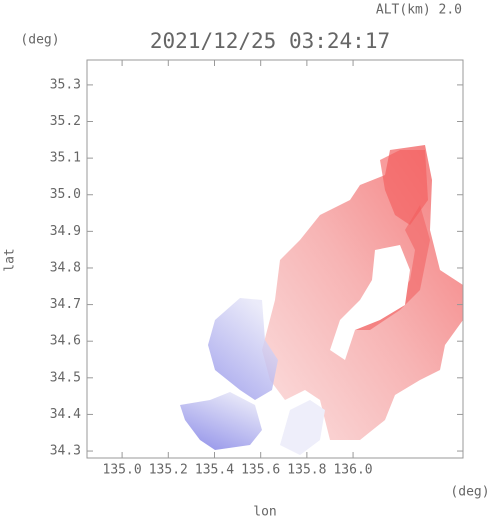  I want to click on chart-title: 2021/12/25 03:24:17, so click(270, 41).